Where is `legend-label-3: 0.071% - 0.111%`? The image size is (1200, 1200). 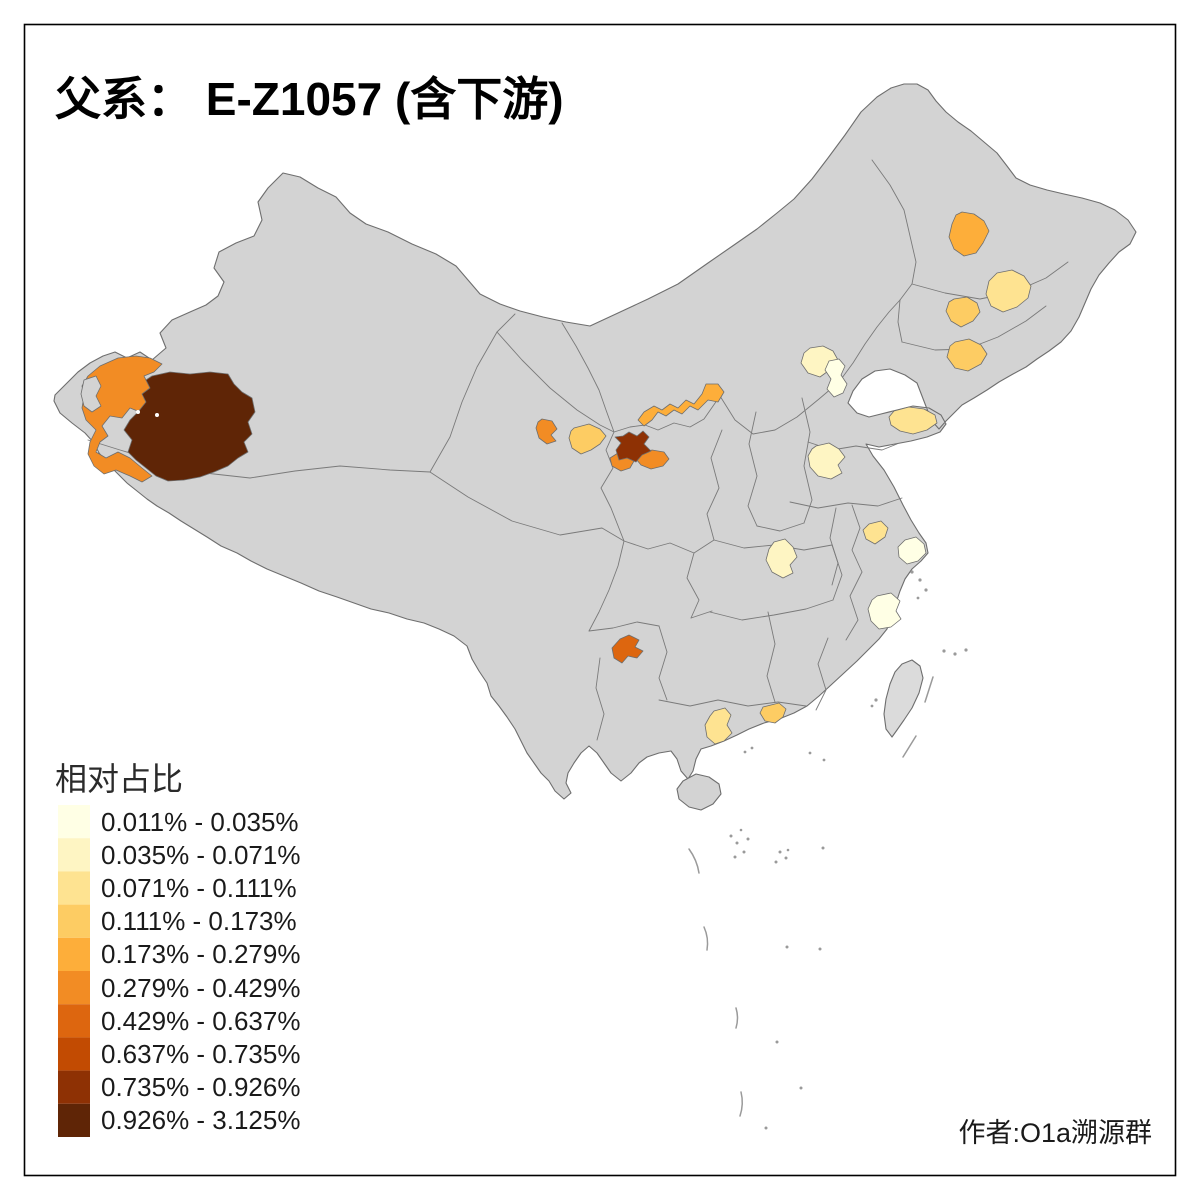 legend-label-3: 0.071% - 0.111% is located at coordinates (199, 888).